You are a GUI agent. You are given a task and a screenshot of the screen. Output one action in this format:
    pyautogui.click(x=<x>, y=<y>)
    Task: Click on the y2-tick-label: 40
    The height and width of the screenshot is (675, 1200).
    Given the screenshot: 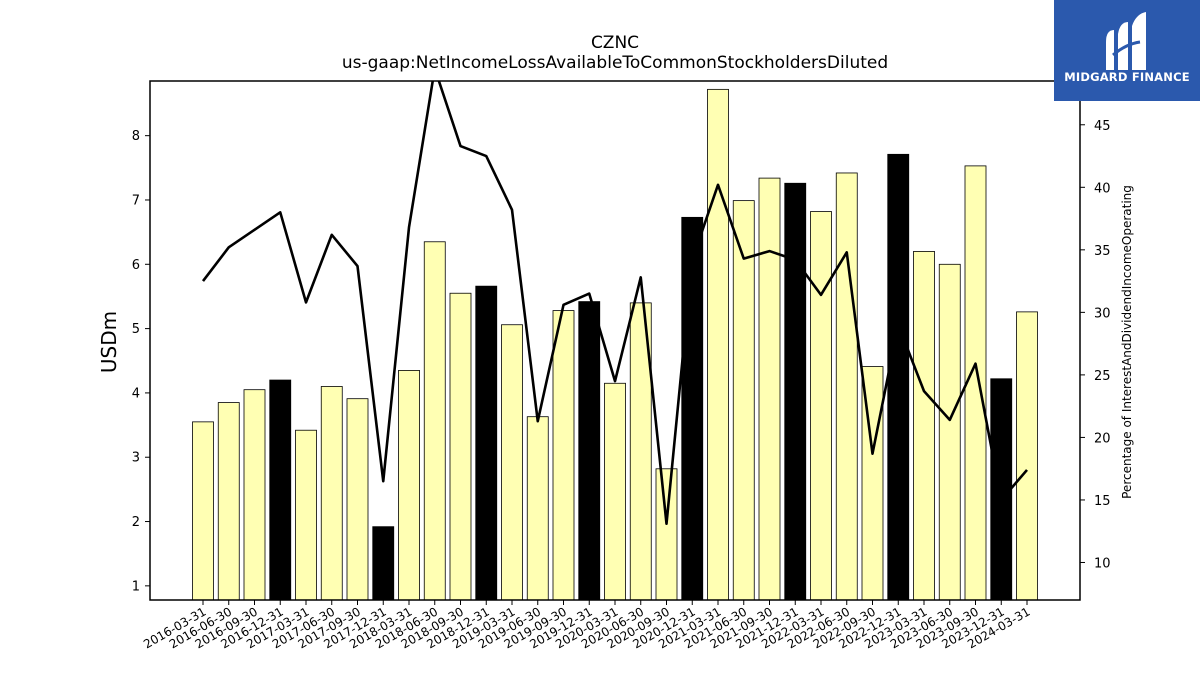 What is the action you would take?
    pyautogui.click(x=1102, y=188)
    